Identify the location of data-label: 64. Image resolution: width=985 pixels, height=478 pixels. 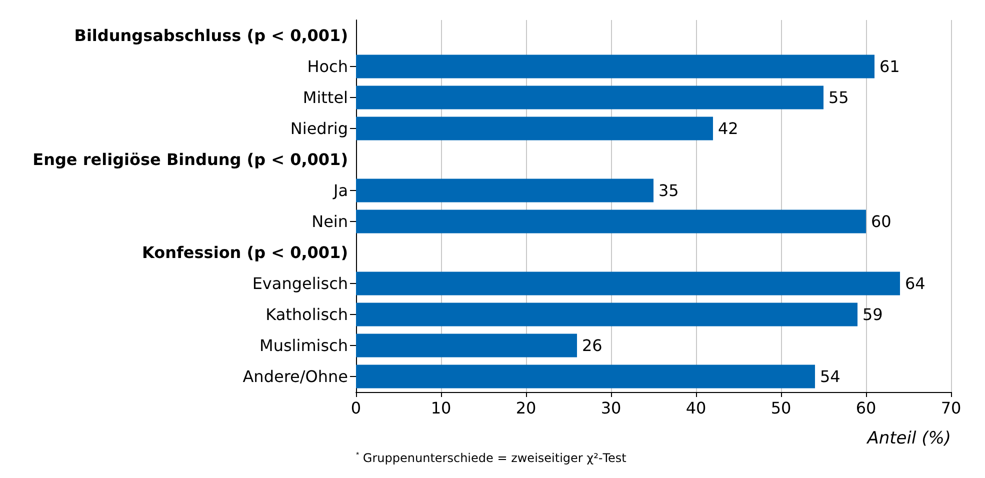
(915, 283).